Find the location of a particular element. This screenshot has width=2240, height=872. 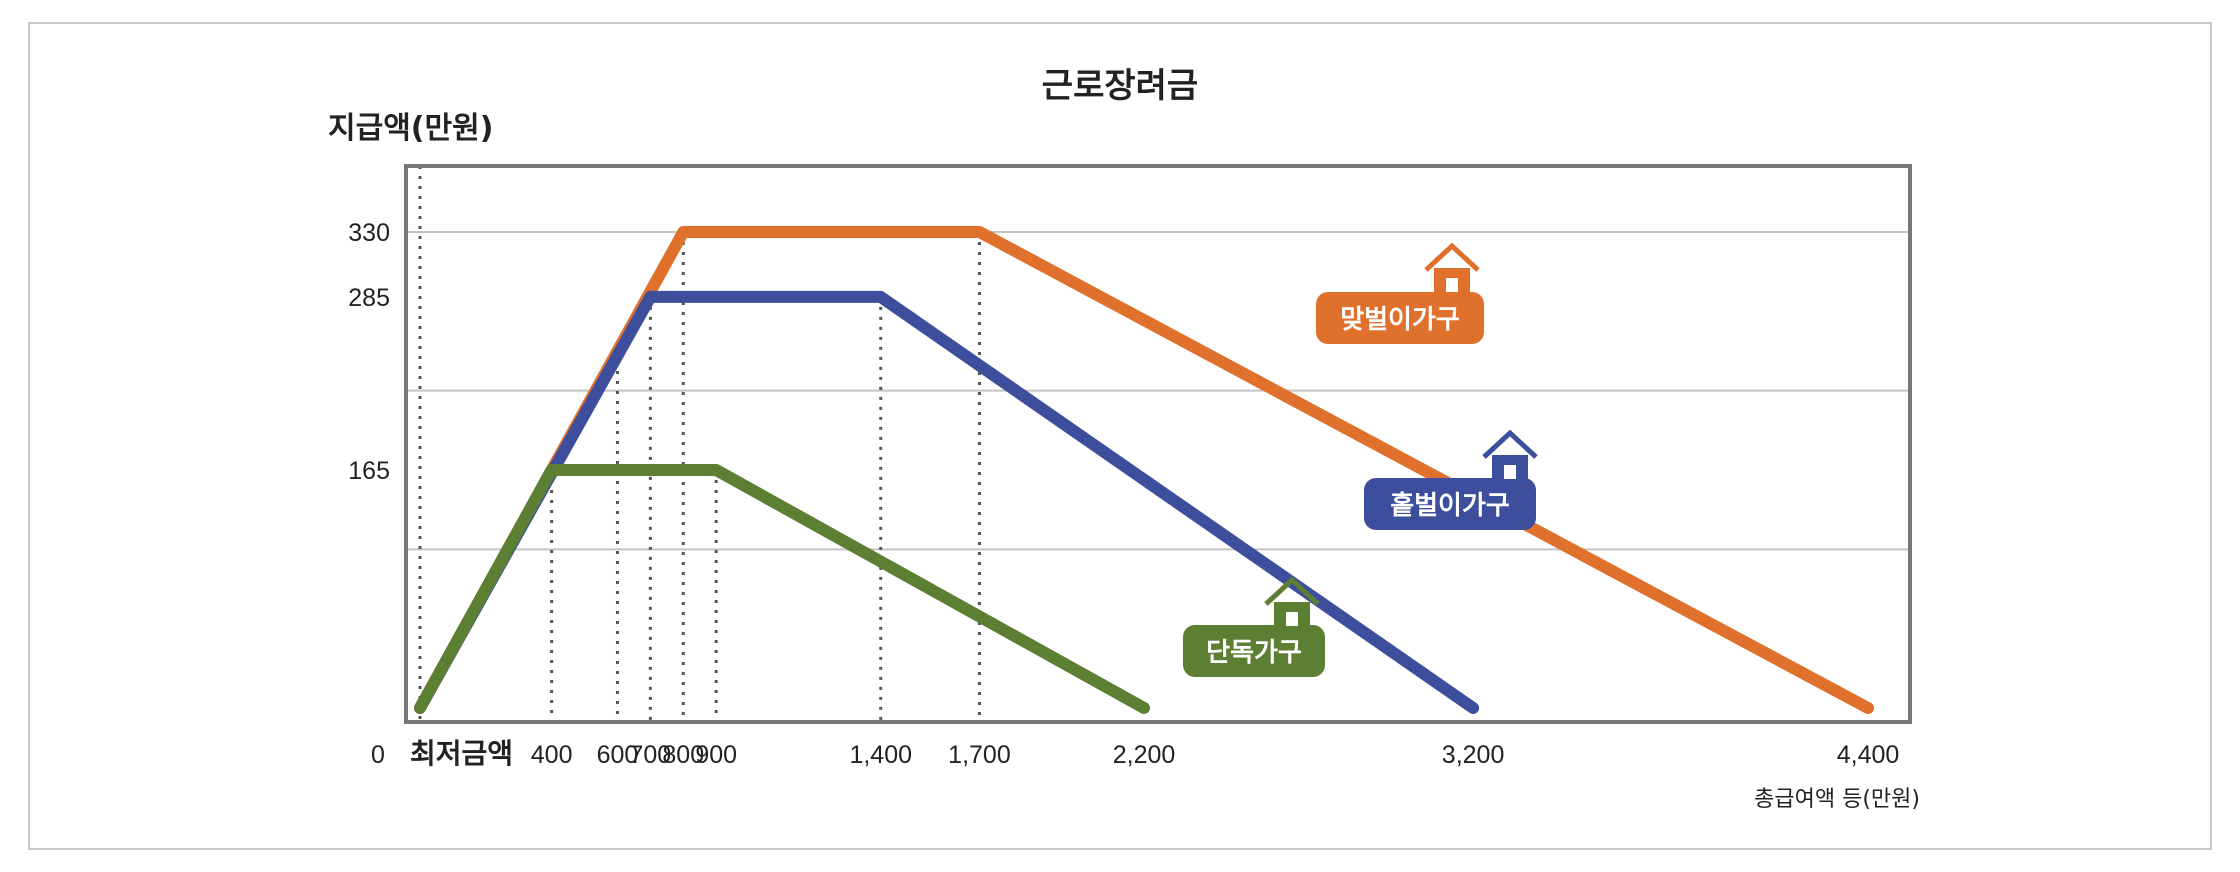

badge-label: 단독가구 is located at coordinates (1254, 653).